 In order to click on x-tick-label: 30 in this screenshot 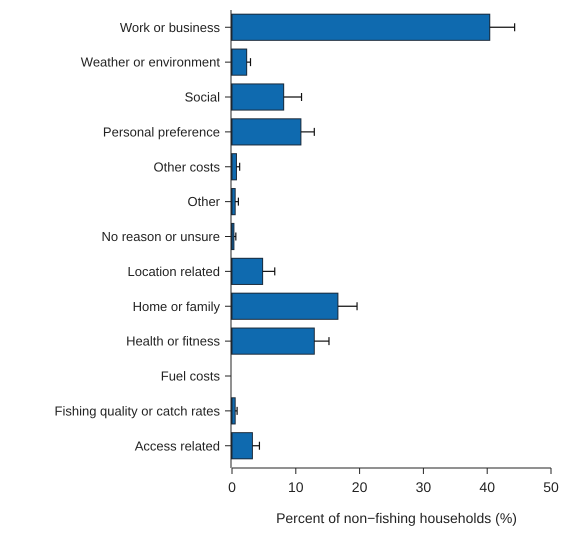, I will do `click(424, 487)`.